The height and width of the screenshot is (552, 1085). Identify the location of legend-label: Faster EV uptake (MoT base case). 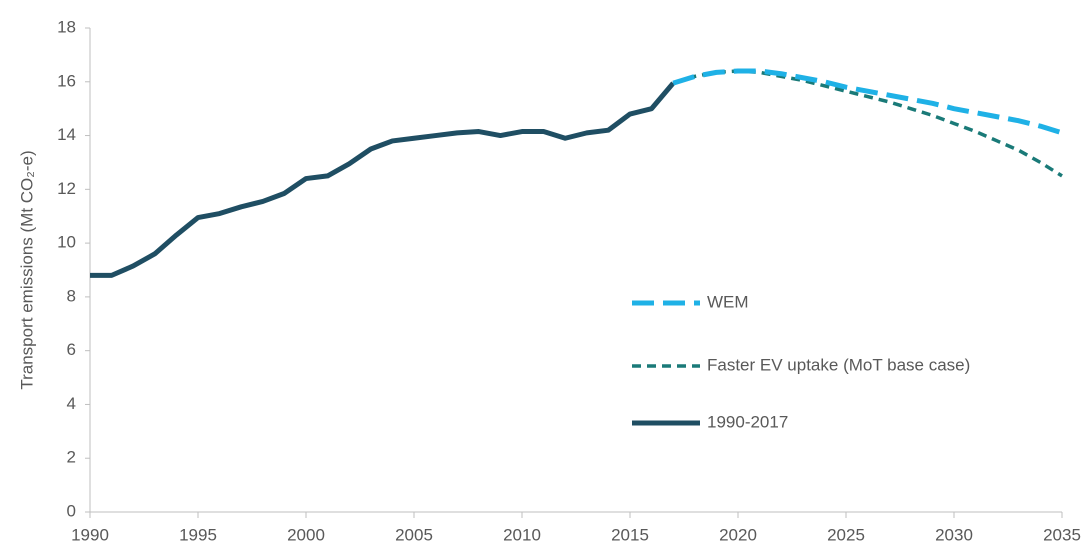
(838, 364).